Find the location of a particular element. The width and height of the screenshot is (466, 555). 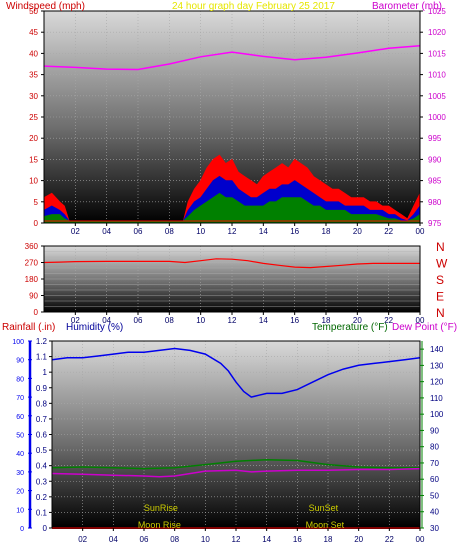

temperature-panel-xtick-label: 22 is located at coordinates (389, 539).